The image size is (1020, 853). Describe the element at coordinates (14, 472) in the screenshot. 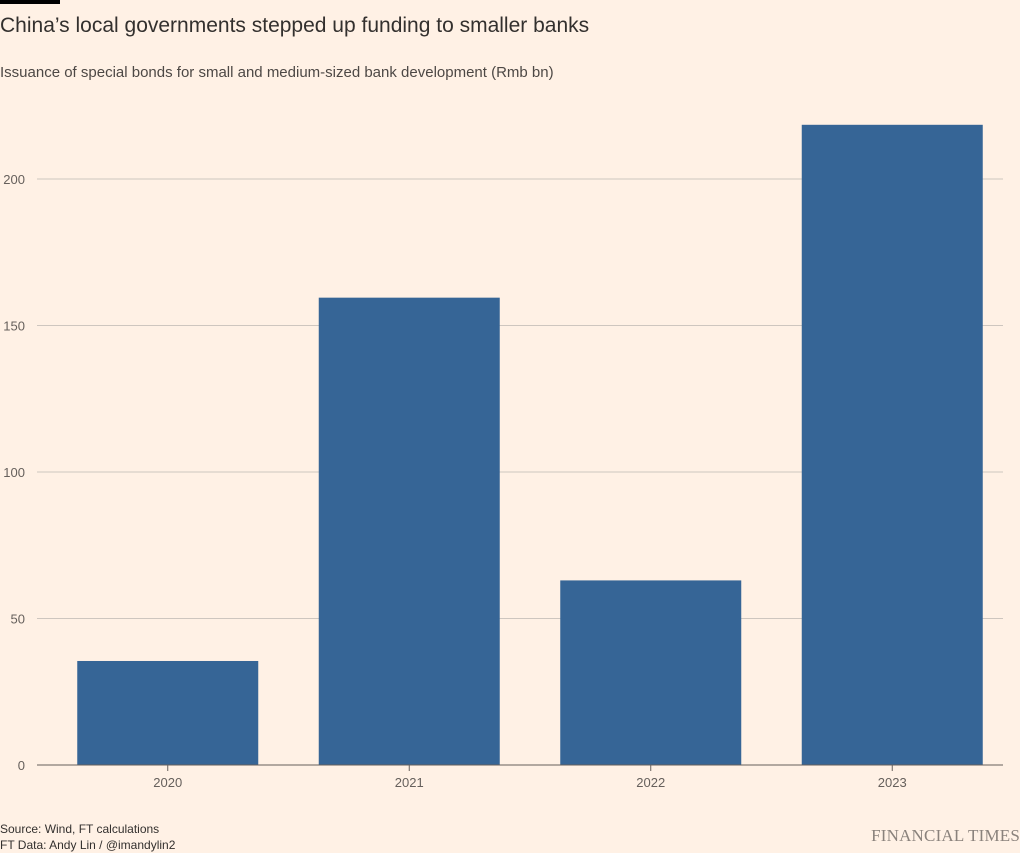

I see `y-tick-label-100: 100` at that location.